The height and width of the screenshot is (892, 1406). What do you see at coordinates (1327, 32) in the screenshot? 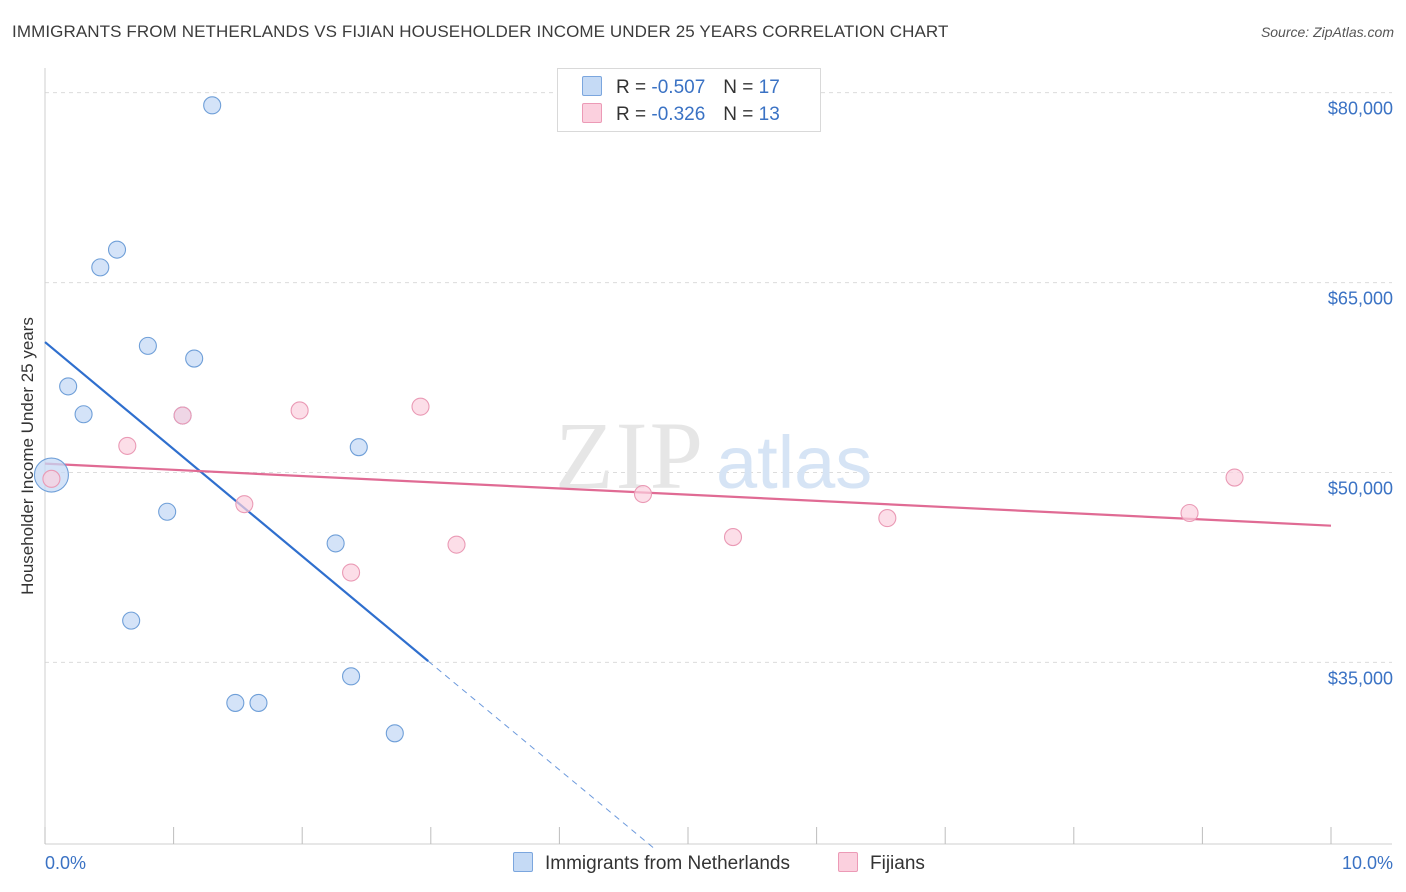
I see `chart-source: Source: ZipAtlas.com` at bounding box center [1327, 32].